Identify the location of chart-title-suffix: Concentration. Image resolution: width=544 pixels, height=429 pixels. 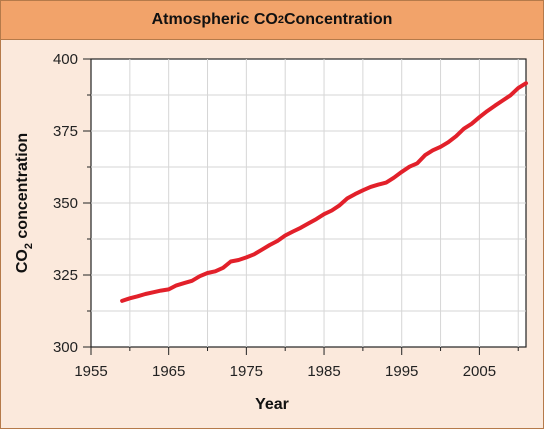
(338, 19).